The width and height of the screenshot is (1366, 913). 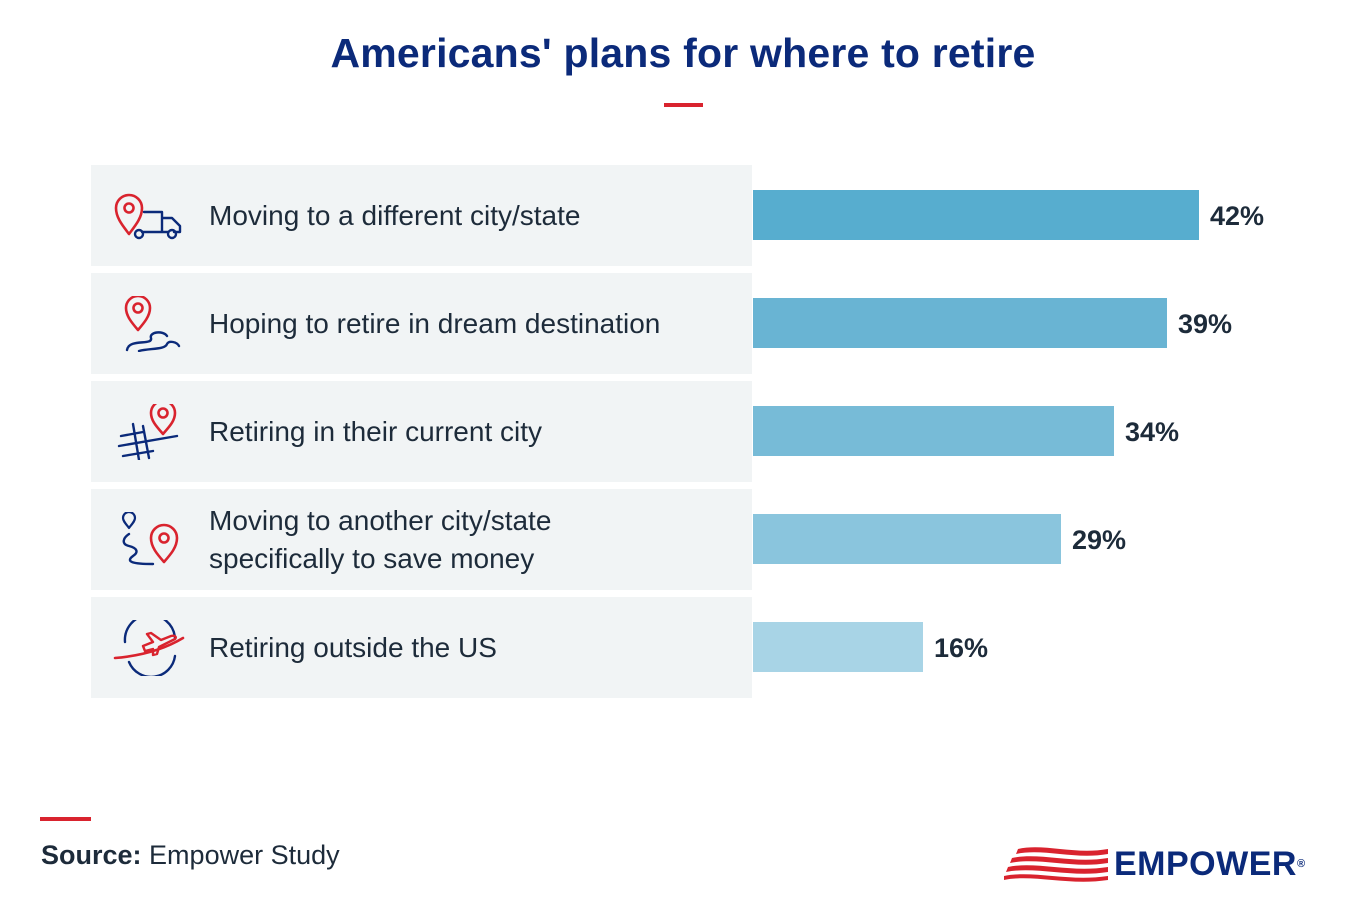 What do you see at coordinates (1237, 216) in the screenshot?
I see `bar-value-label: 42%` at bounding box center [1237, 216].